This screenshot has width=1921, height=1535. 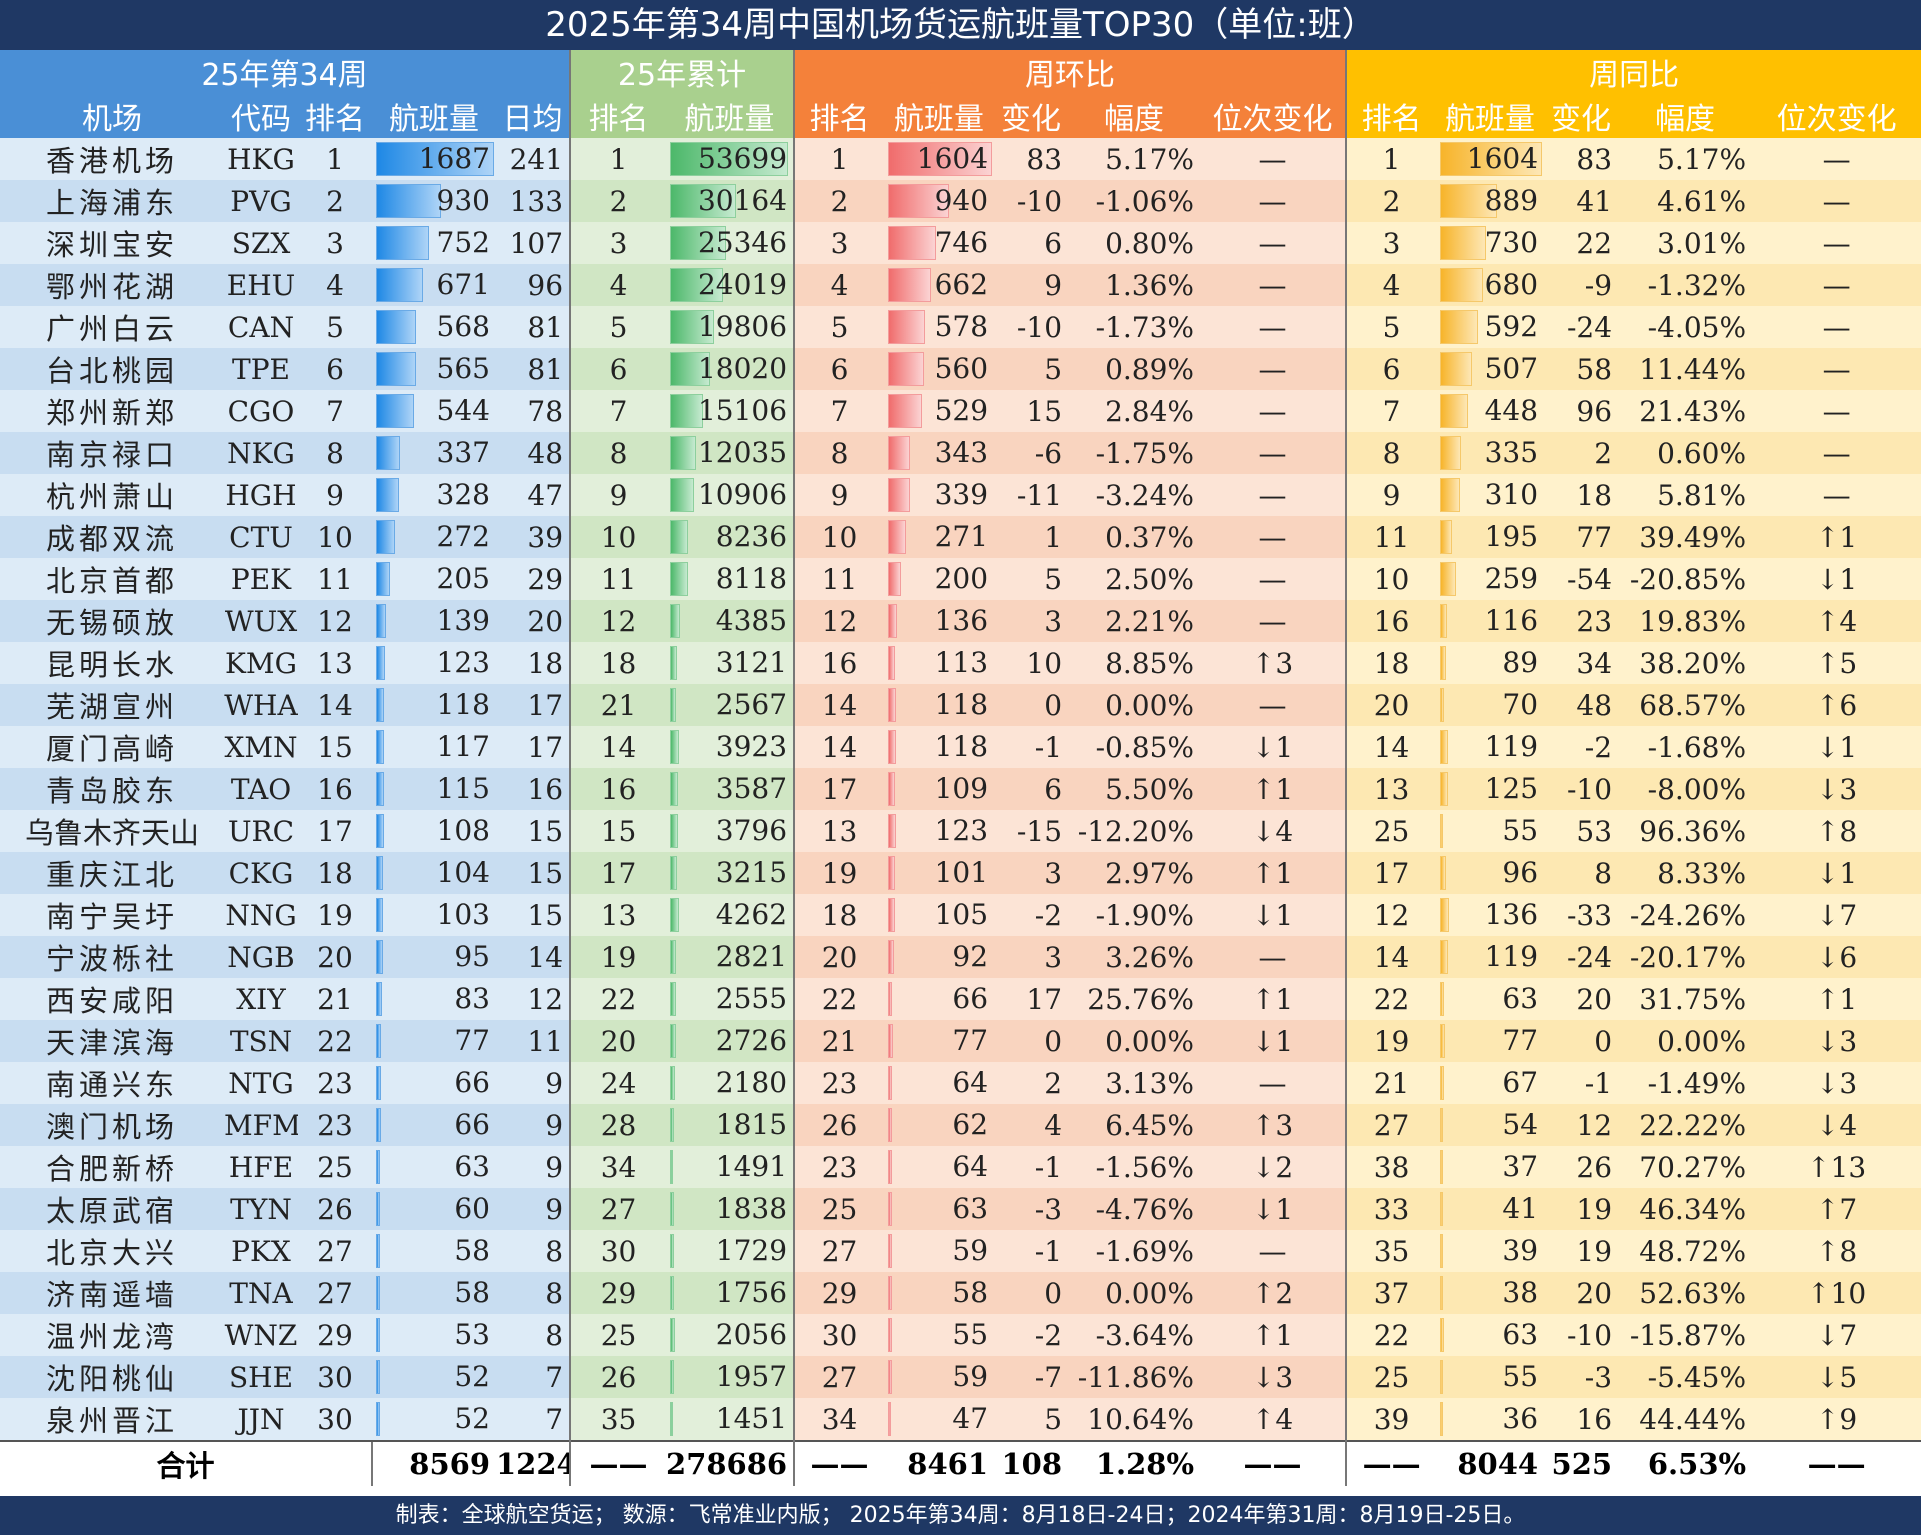 What do you see at coordinates (1581, 159) in the screenshot?
I see `yoy-change: 83` at bounding box center [1581, 159].